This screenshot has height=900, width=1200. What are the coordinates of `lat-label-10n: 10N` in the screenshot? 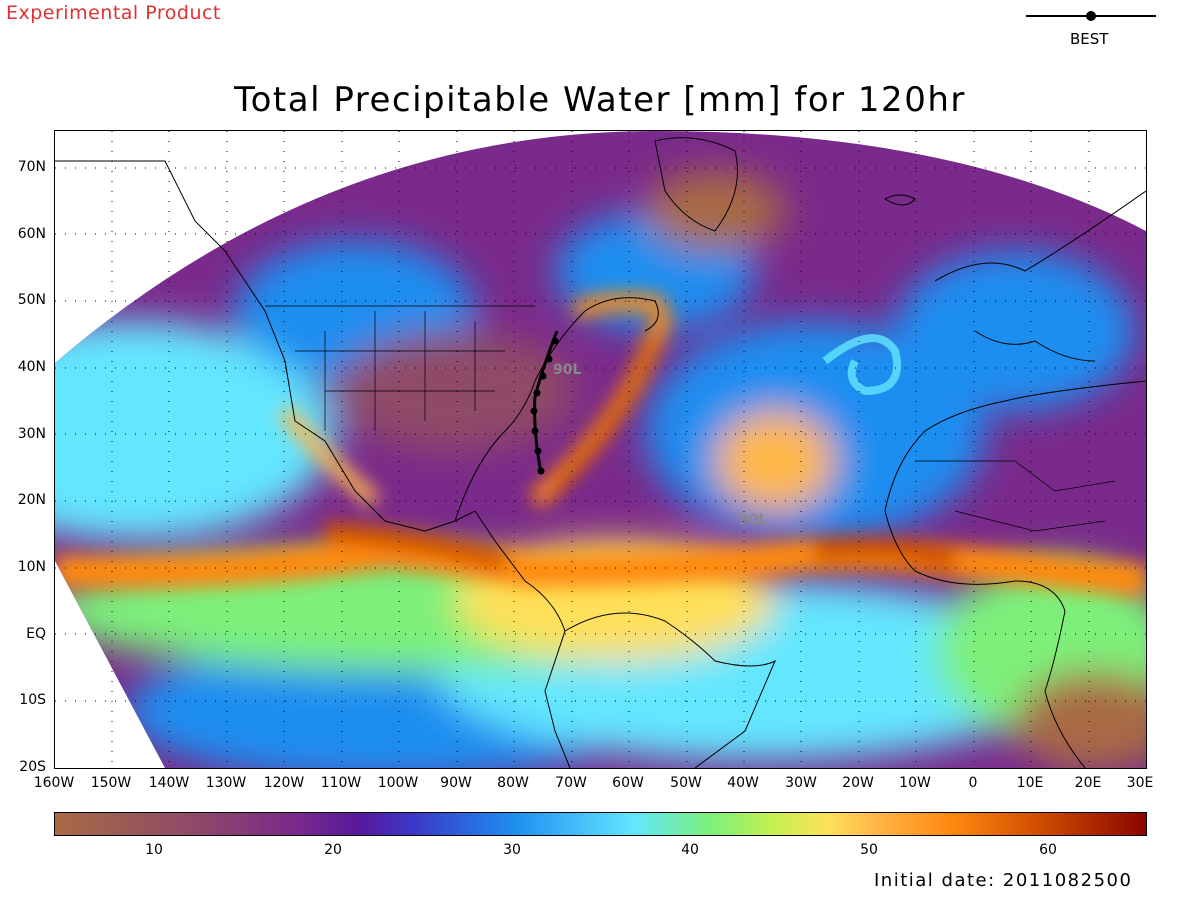 It's located at (31, 567).